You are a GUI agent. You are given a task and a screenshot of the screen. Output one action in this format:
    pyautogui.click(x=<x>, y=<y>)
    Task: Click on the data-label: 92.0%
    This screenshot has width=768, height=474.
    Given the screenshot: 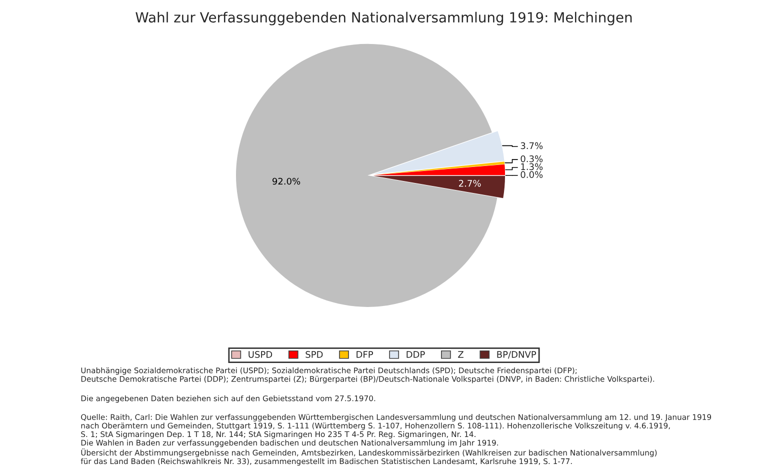 What is the action you would take?
    pyautogui.click(x=286, y=181)
    